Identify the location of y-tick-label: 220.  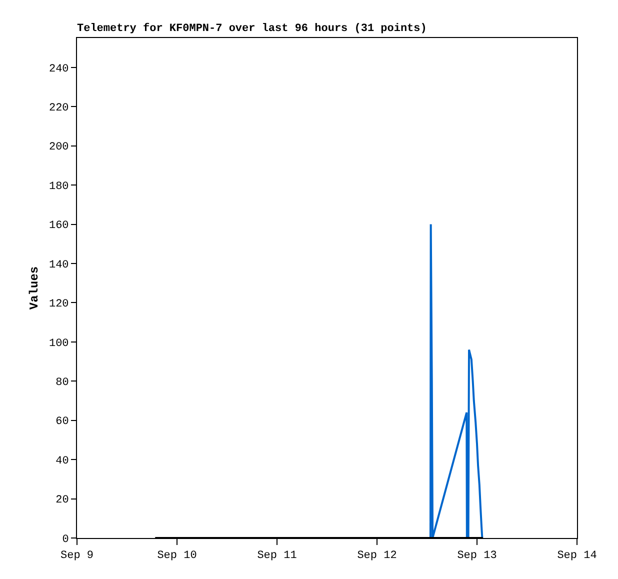
(58, 108).